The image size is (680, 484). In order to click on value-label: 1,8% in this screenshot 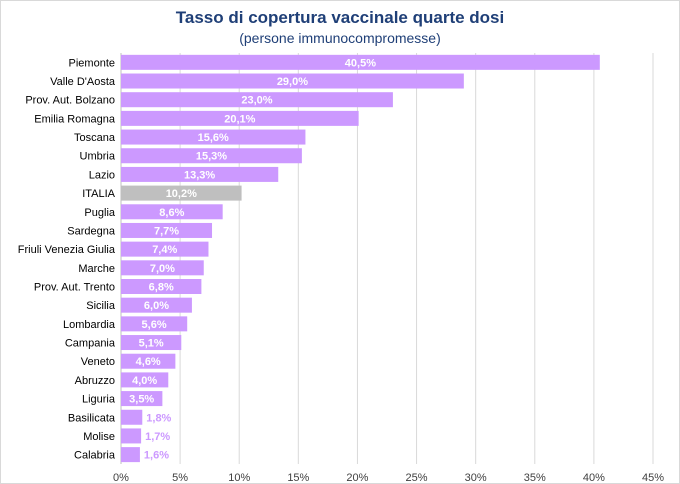, I will do `click(158, 418)`.